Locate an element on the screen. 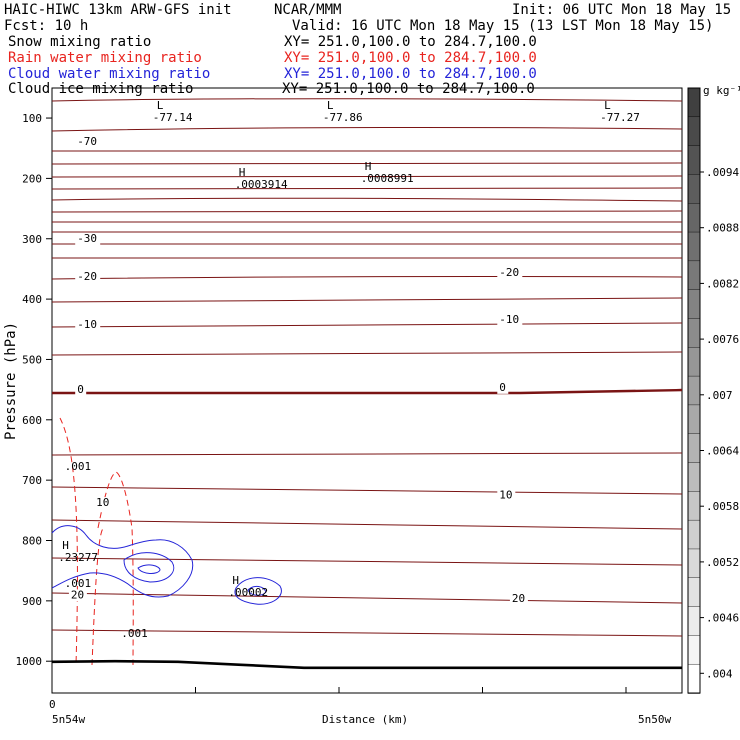 This screenshot has height=740, width=740. freezing-level-contour is located at coordinates (367, 391).